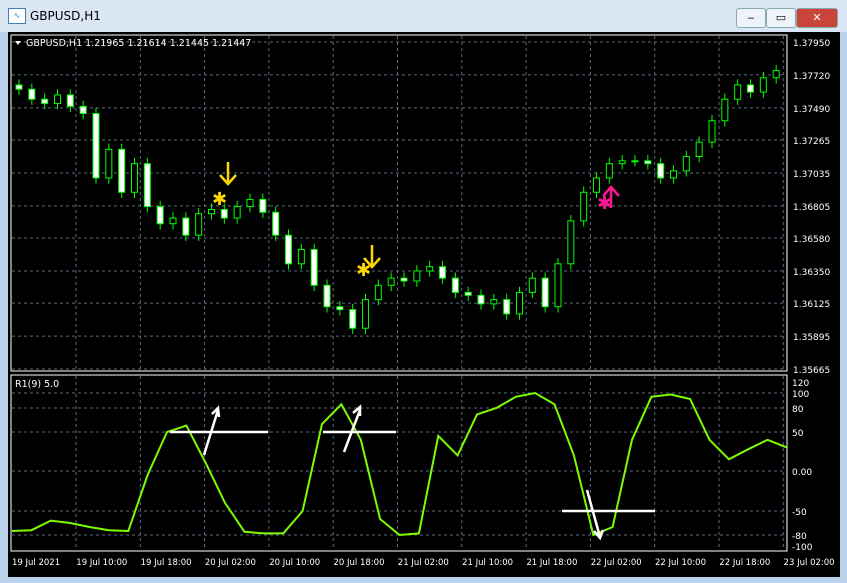  Describe the element at coordinates (800, 384) in the screenshot. I see `indicator-tick-label: 120` at that location.